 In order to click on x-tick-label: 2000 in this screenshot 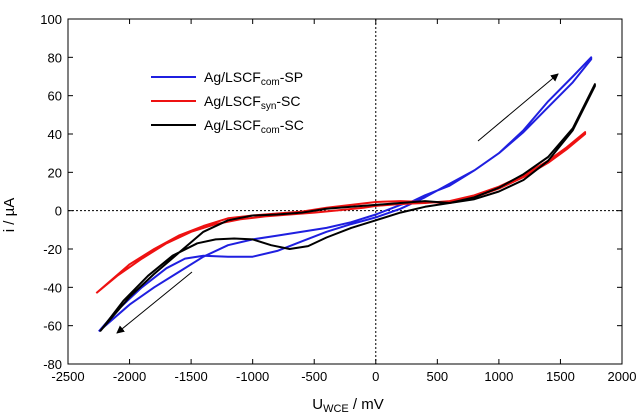, I will do `click(622, 376)`.